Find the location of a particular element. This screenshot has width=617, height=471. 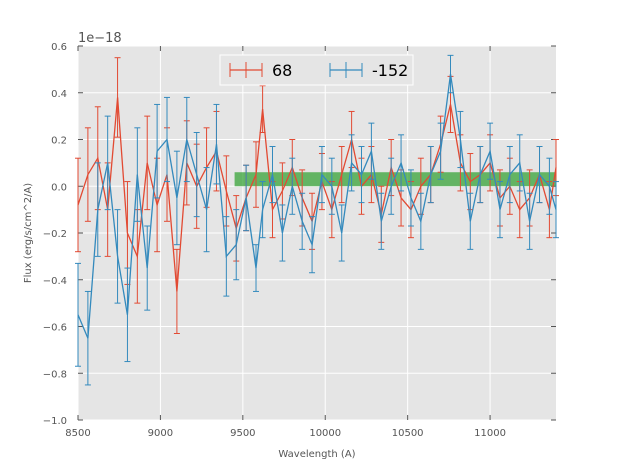

legend-label: -152 is located at coordinates (390, 70).